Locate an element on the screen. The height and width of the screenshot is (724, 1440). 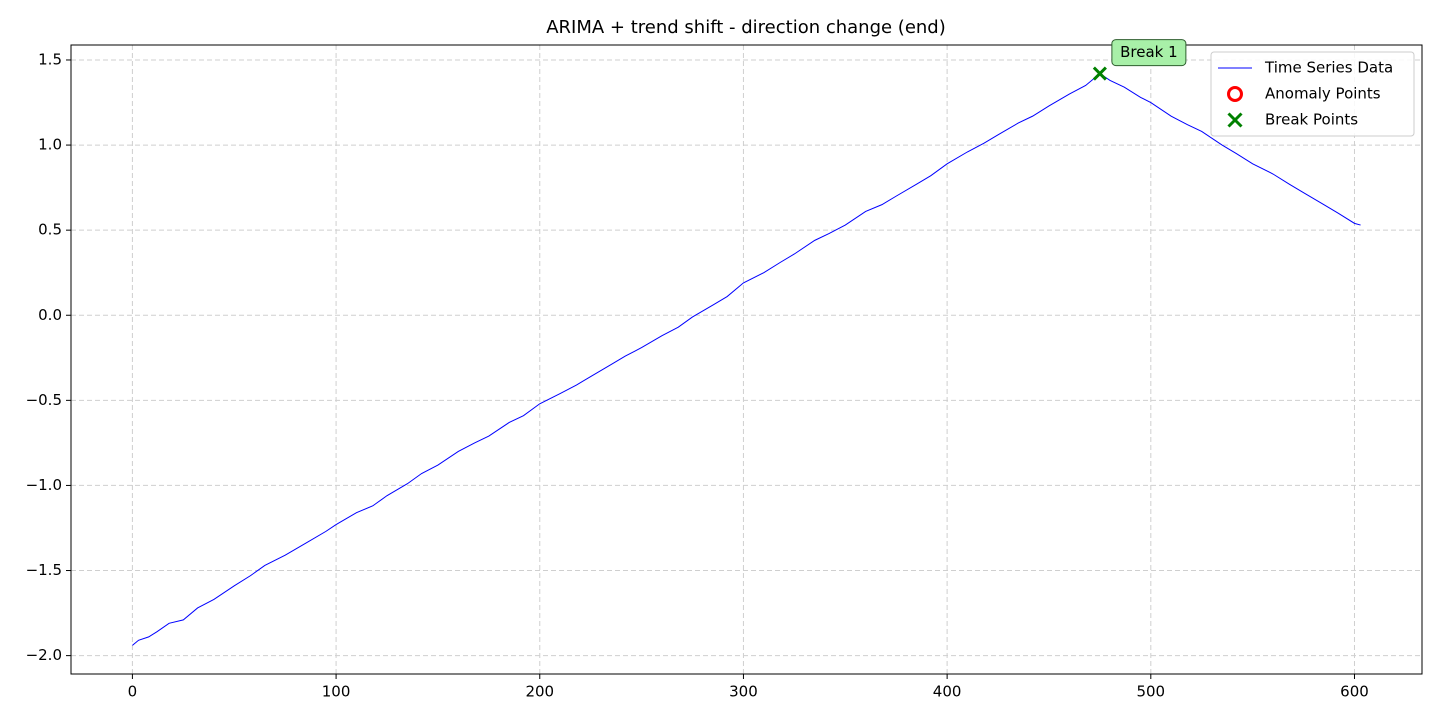
x-tick-label: 300 is located at coordinates (743, 692).